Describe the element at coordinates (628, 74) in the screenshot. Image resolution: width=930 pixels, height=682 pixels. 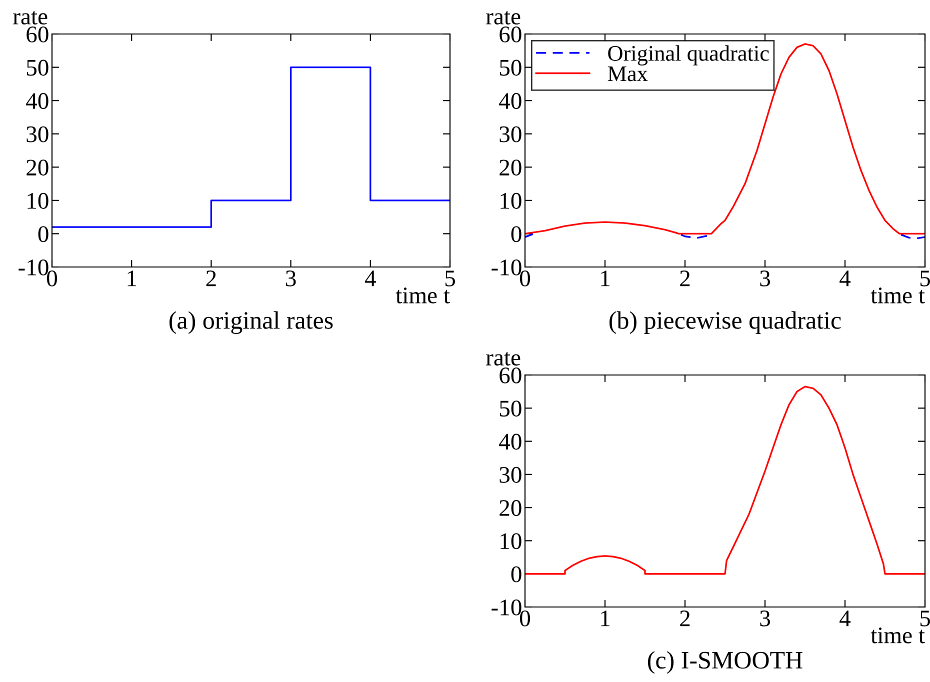
I see `legend-label: Max` at that location.